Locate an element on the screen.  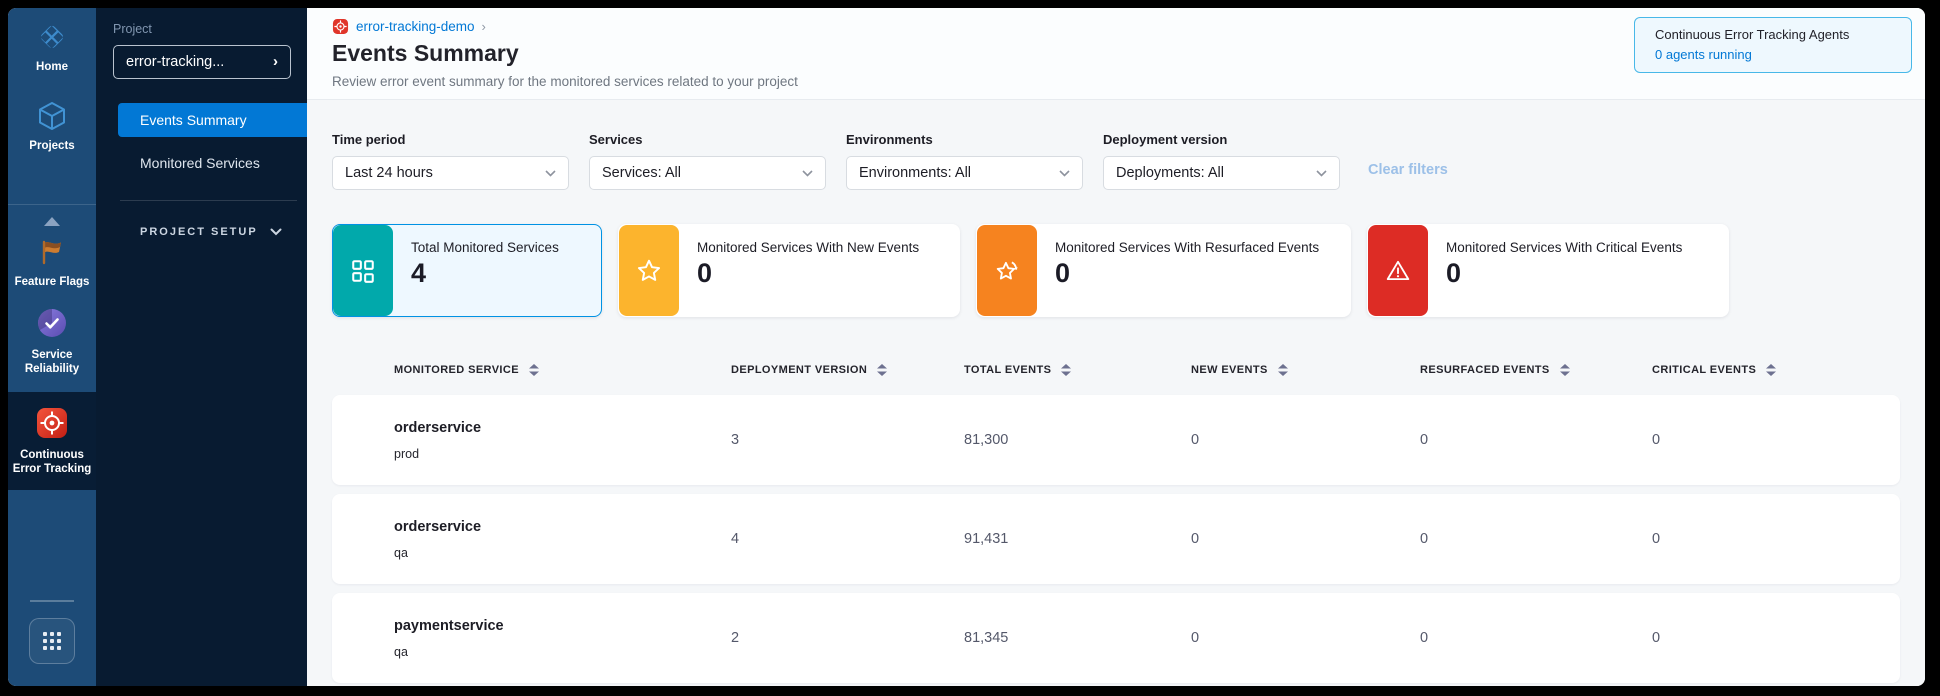
module-nav: Home Projects is located at coordinates (52, 347).